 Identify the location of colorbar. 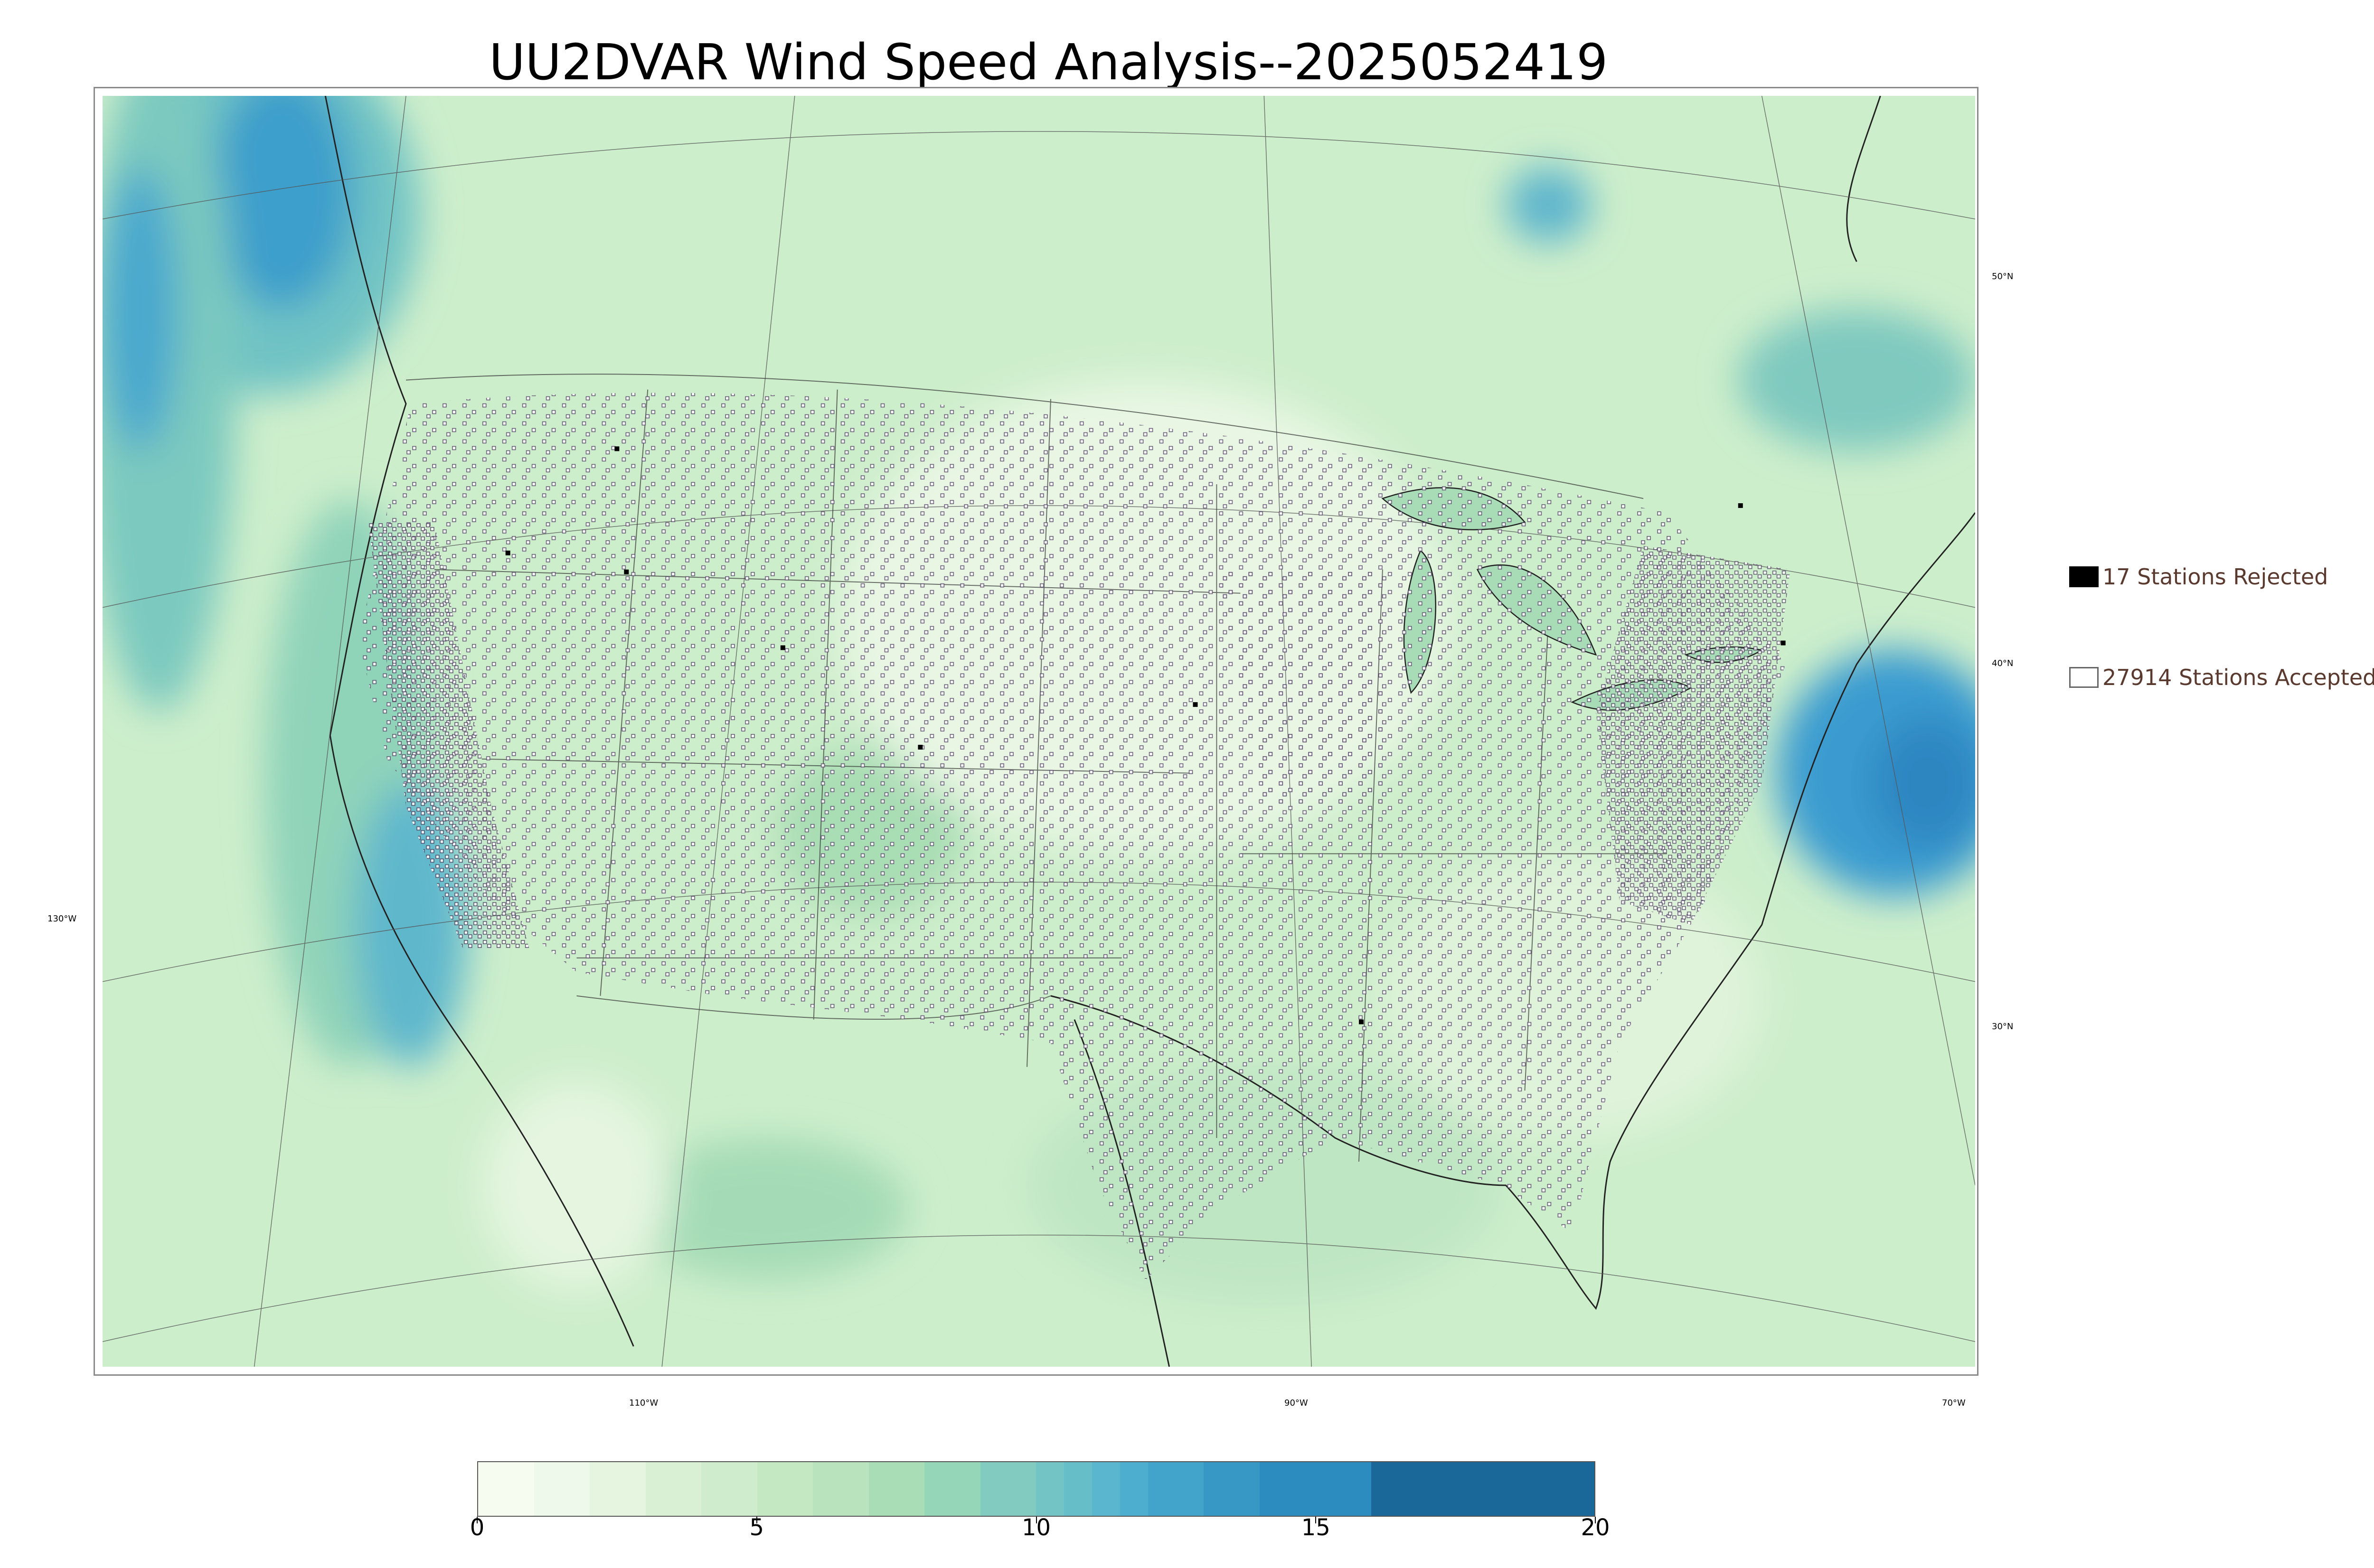
(1036, 1489).